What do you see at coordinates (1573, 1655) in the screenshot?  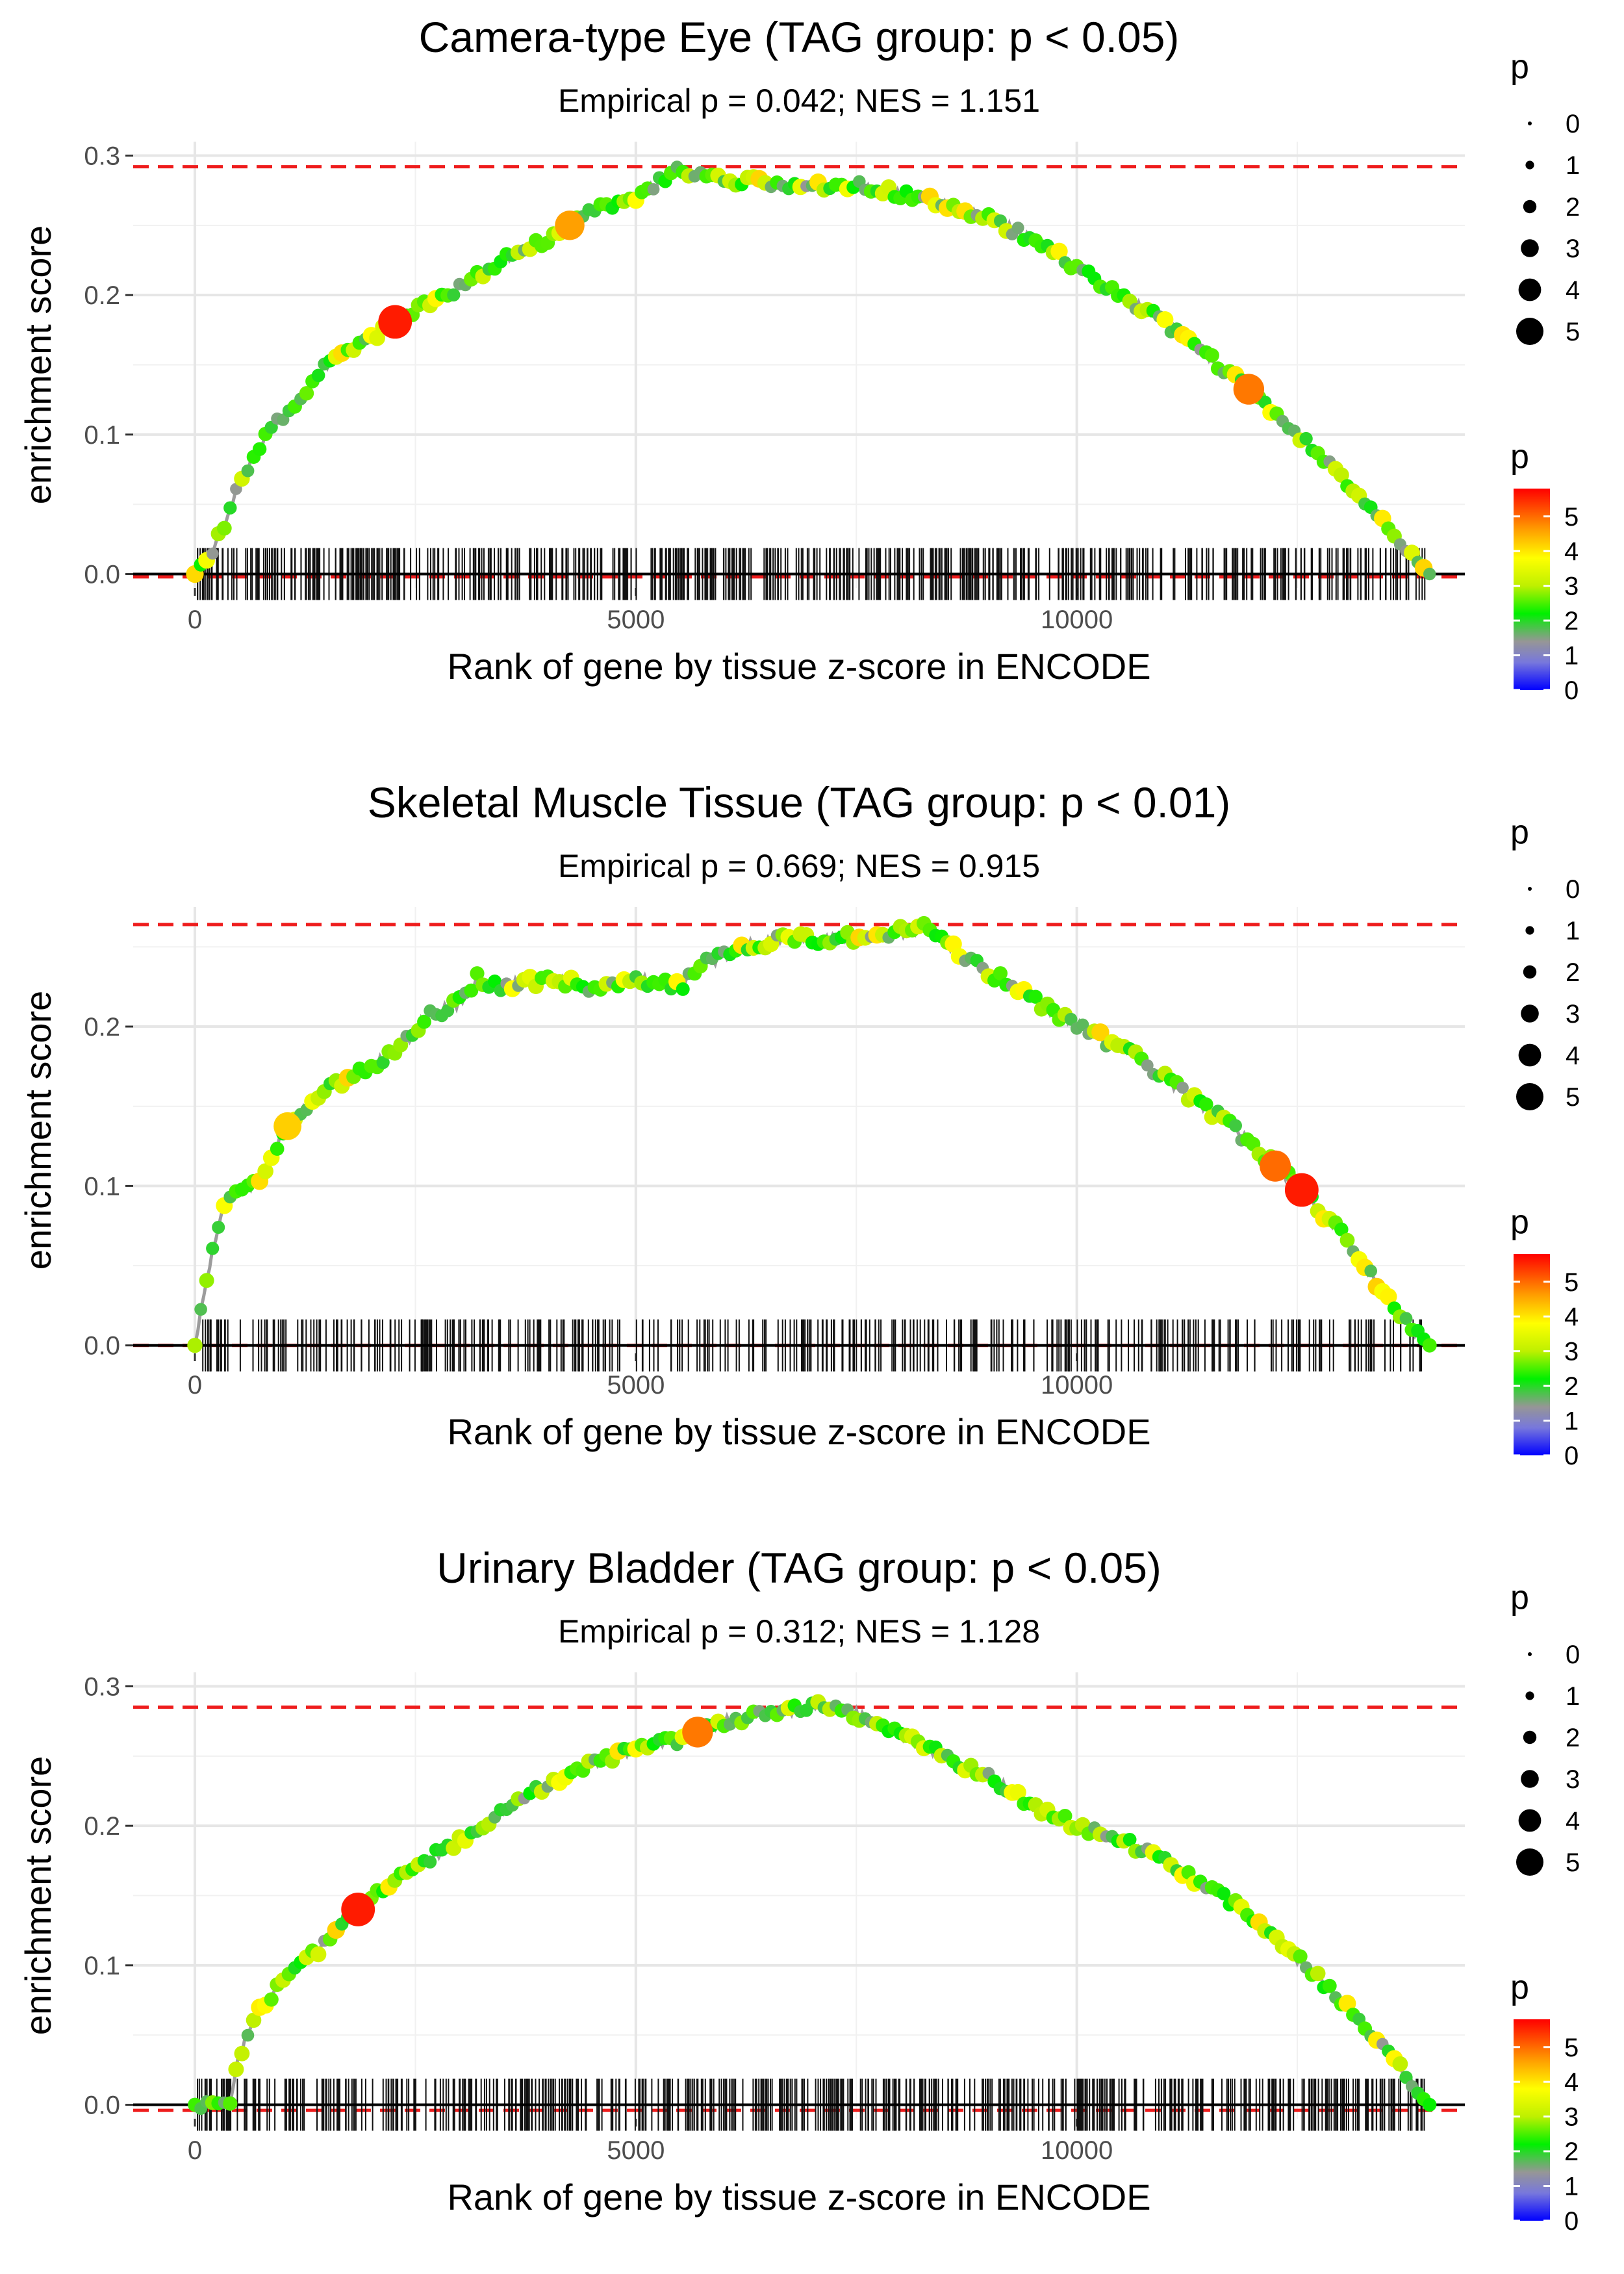 I see `size-legend-label: 0` at bounding box center [1573, 1655].